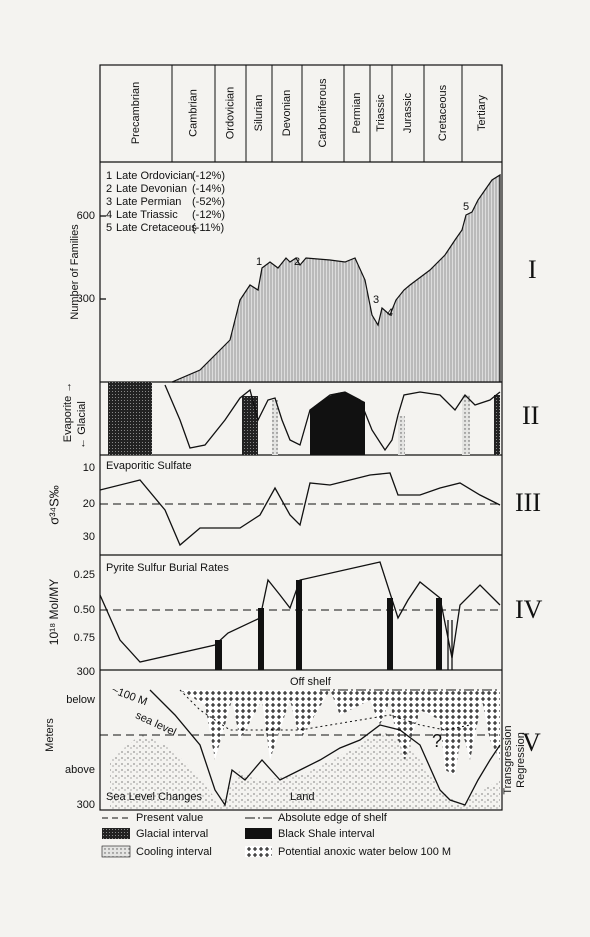  Describe the element at coordinates (300, 509) in the screenshot. I see `sulfate-curve` at that location.